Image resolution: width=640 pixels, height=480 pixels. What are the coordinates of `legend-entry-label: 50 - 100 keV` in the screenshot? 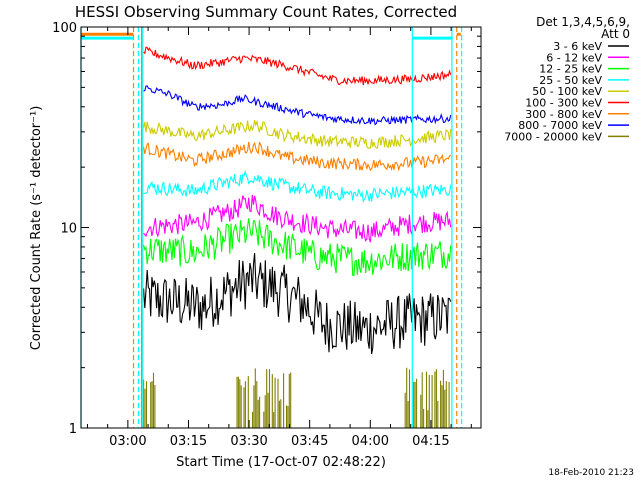 It's located at (567, 91).